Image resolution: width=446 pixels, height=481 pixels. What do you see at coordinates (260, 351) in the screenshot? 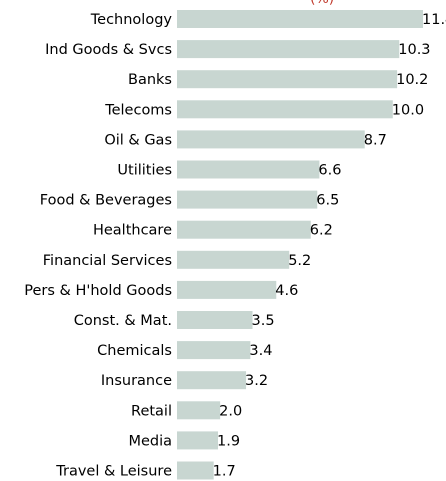
I see `data-label: 3.4` at bounding box center [260, 351].